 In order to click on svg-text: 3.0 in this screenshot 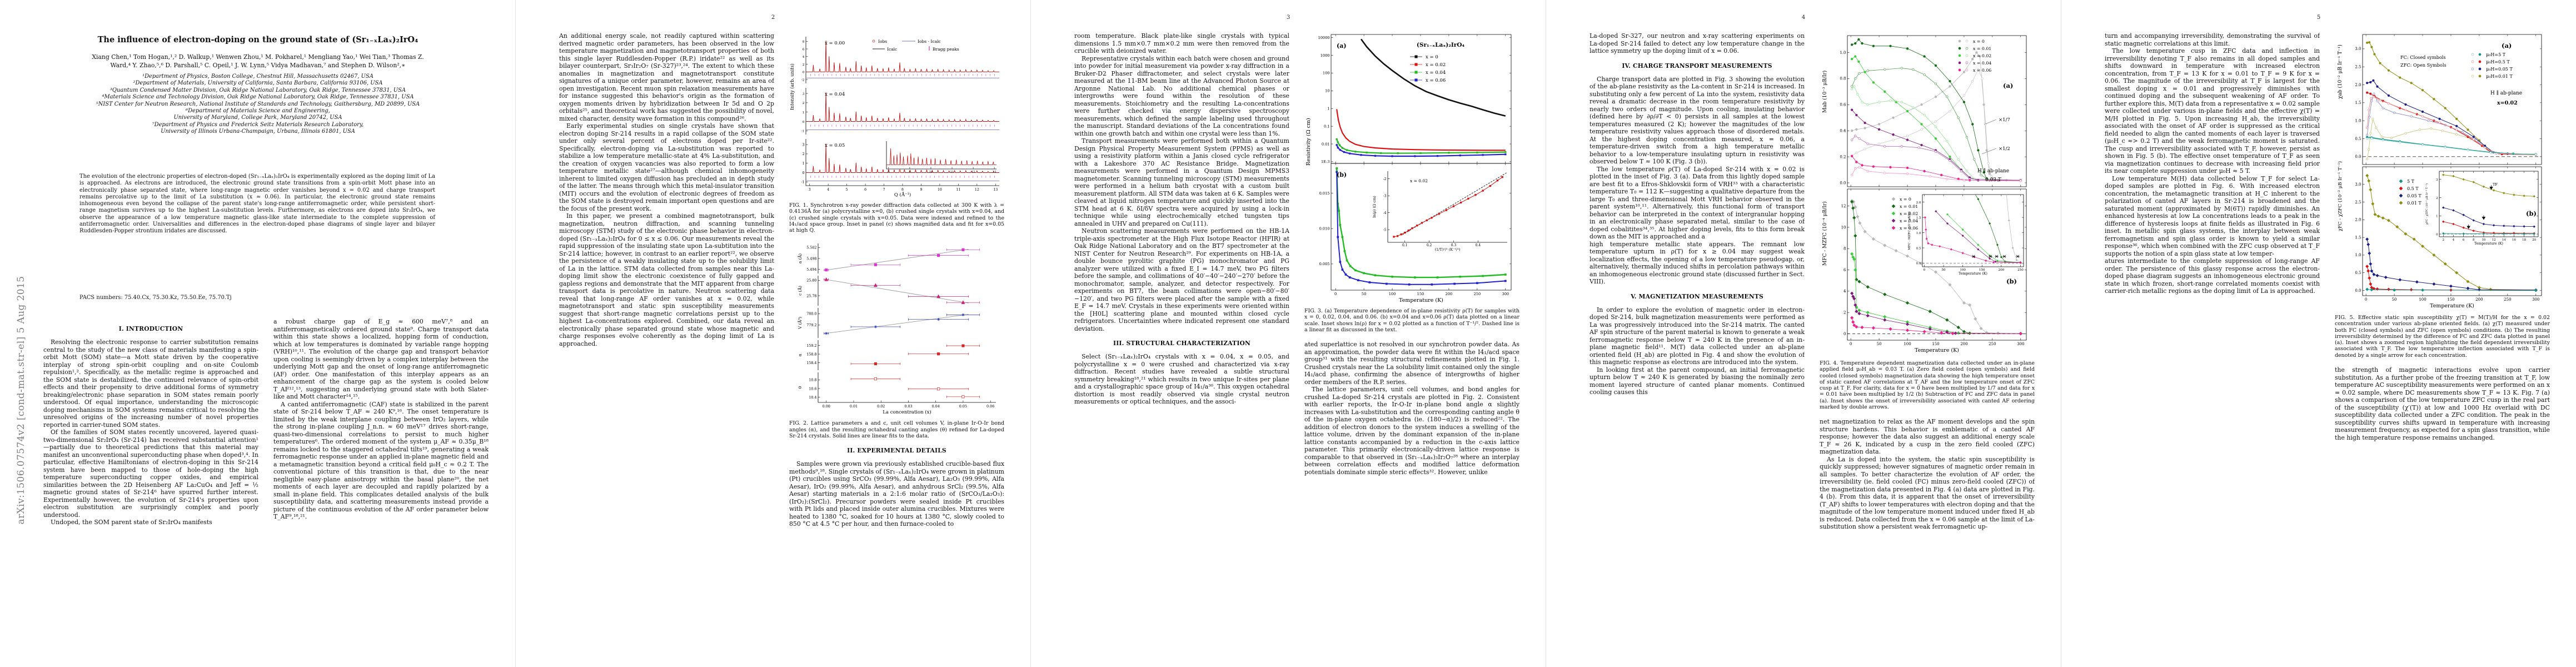, I will do `click(2358, 49)`.